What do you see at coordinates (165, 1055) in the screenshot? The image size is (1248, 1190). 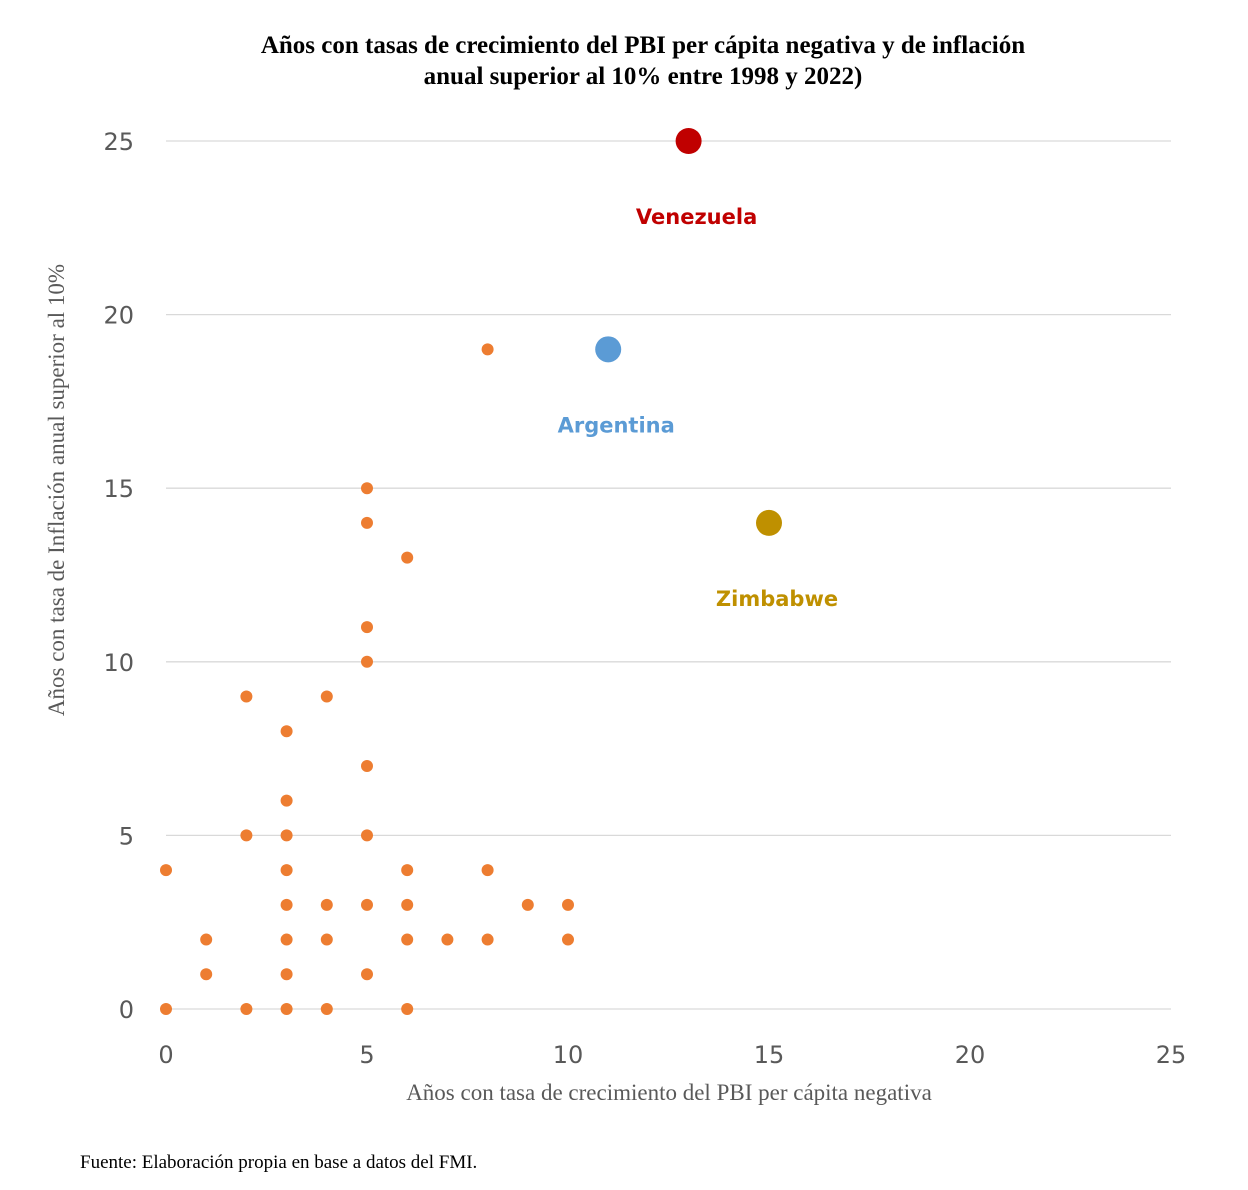 I see `x-tick-label: 0` at bounding box center [165, 1055].